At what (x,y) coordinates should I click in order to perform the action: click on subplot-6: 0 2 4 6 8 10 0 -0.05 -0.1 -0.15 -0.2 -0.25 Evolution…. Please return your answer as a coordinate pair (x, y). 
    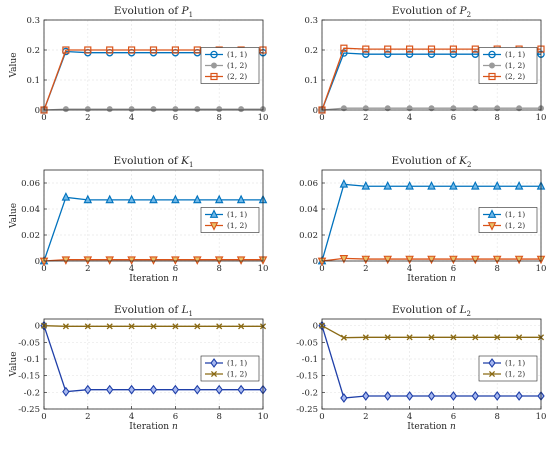
    Looking at the image, I should click on (421, 368).